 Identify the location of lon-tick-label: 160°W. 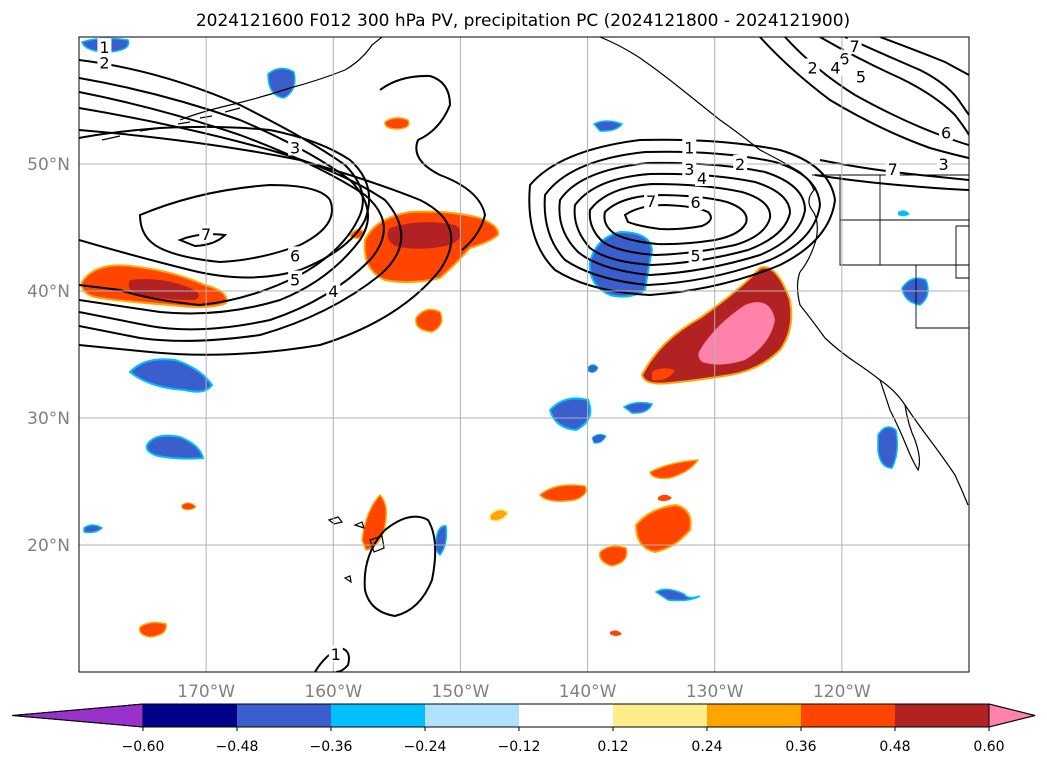
(333, 692).